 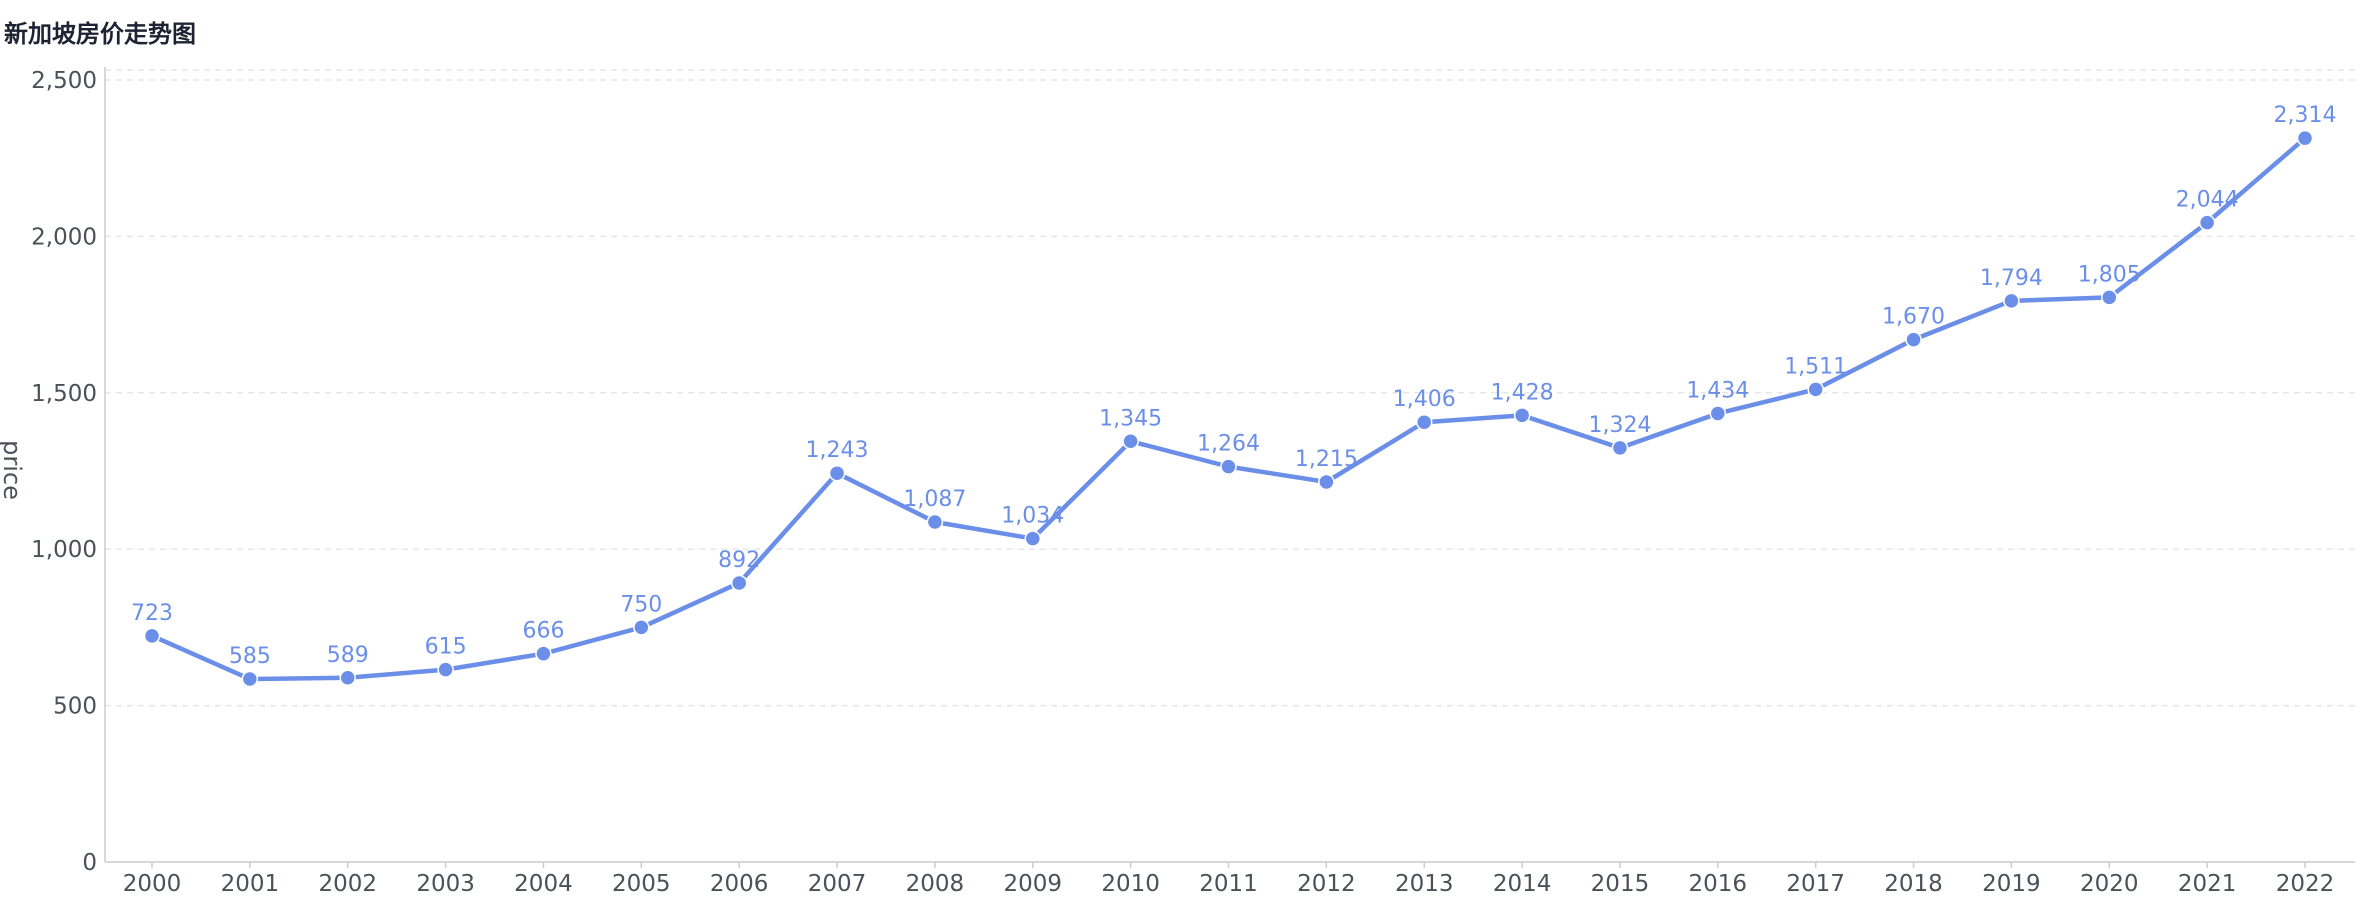 I want to click on y-tick-label: 1,000, so click(x=64, y=550).